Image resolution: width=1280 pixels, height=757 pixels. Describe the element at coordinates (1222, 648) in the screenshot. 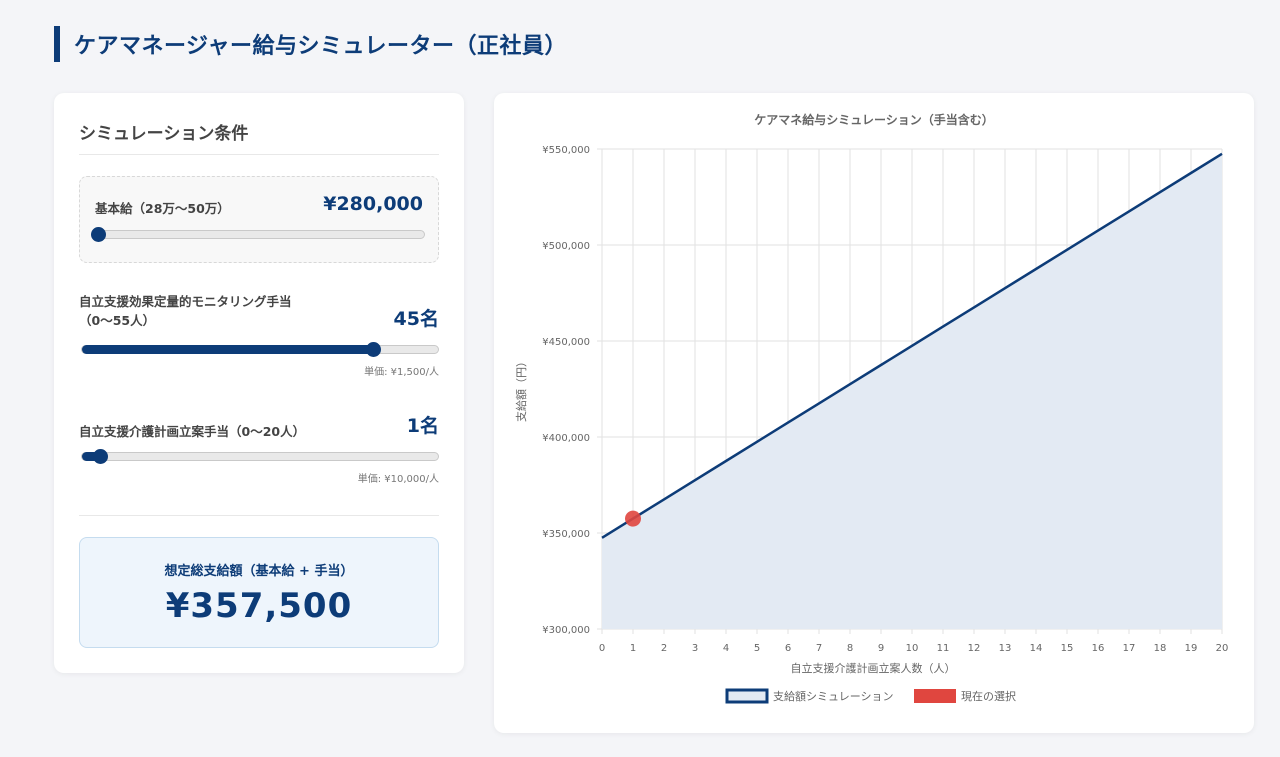

I see `x-tick-label: 20` at that location.